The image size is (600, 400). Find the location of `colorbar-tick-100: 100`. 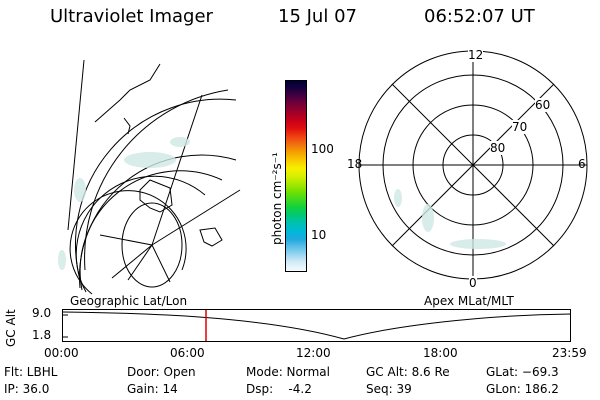

colorbar-tick-100: 100 is located at coordinates (322, 149).